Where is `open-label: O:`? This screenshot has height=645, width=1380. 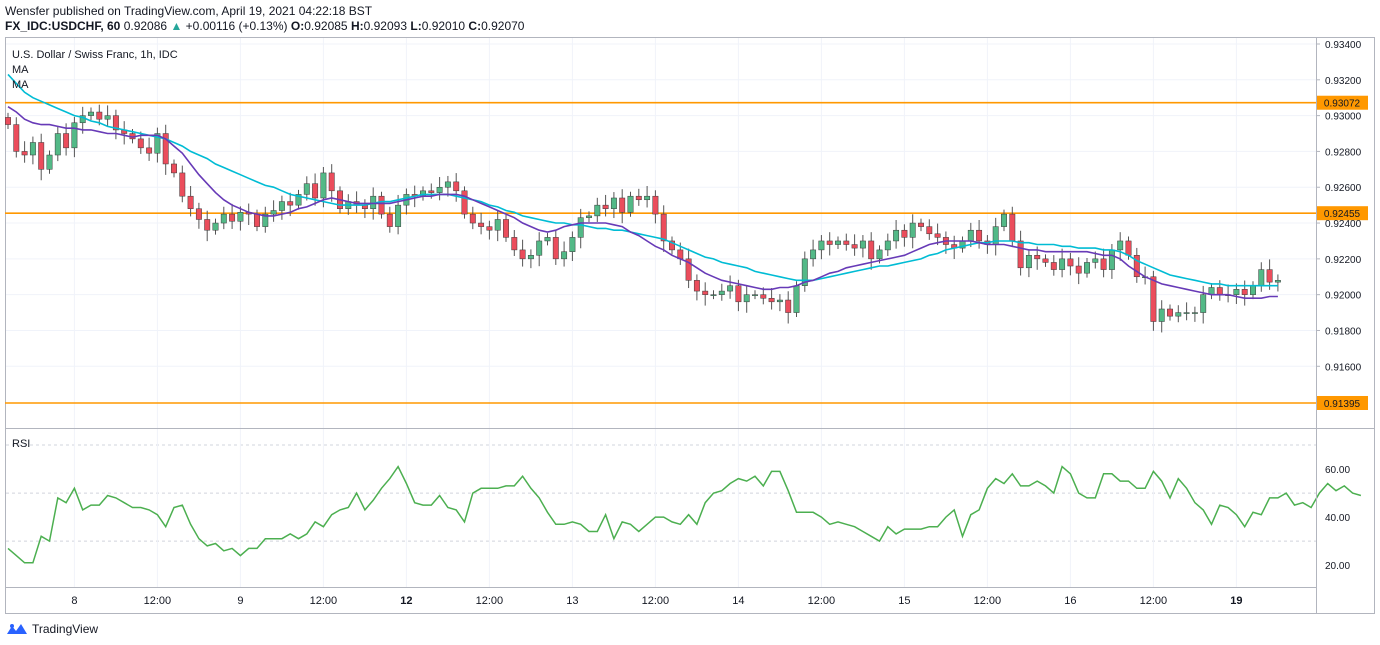
open-label: O: is located at coordinates (297, 26).